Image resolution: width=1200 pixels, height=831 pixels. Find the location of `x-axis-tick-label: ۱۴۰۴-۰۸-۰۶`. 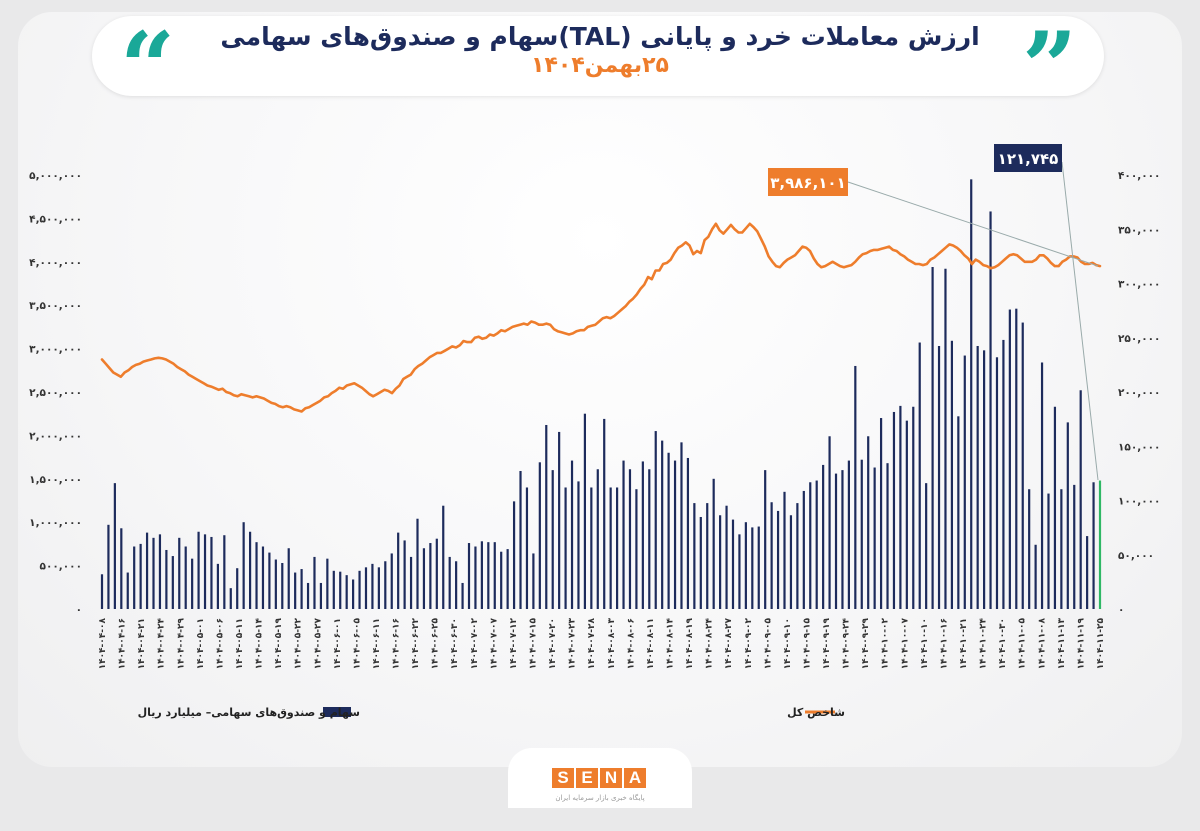

x-axis-tick-label: ۱۴۰۴-۰۸-۰۶ is located at coordinates (631, 643).